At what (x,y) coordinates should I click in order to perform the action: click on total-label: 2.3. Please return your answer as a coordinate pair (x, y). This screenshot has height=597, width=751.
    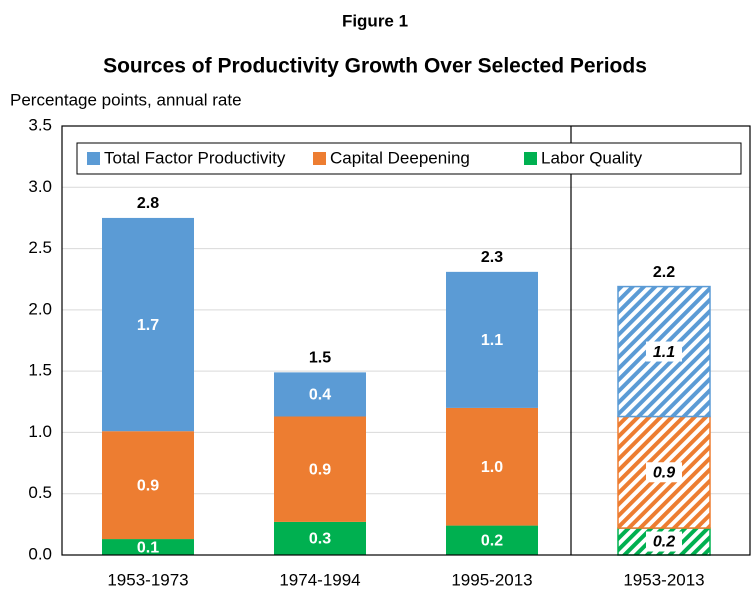
    Looking at the image, I should click on (492, 257).